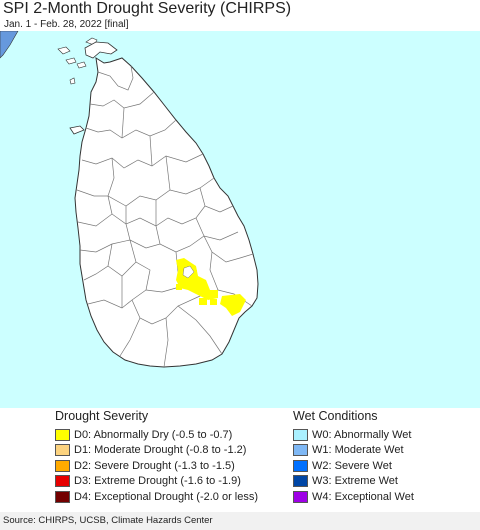 The width and height of the screenshot is (480, 530). I want to click on swatch-d3, so click(62, 481).